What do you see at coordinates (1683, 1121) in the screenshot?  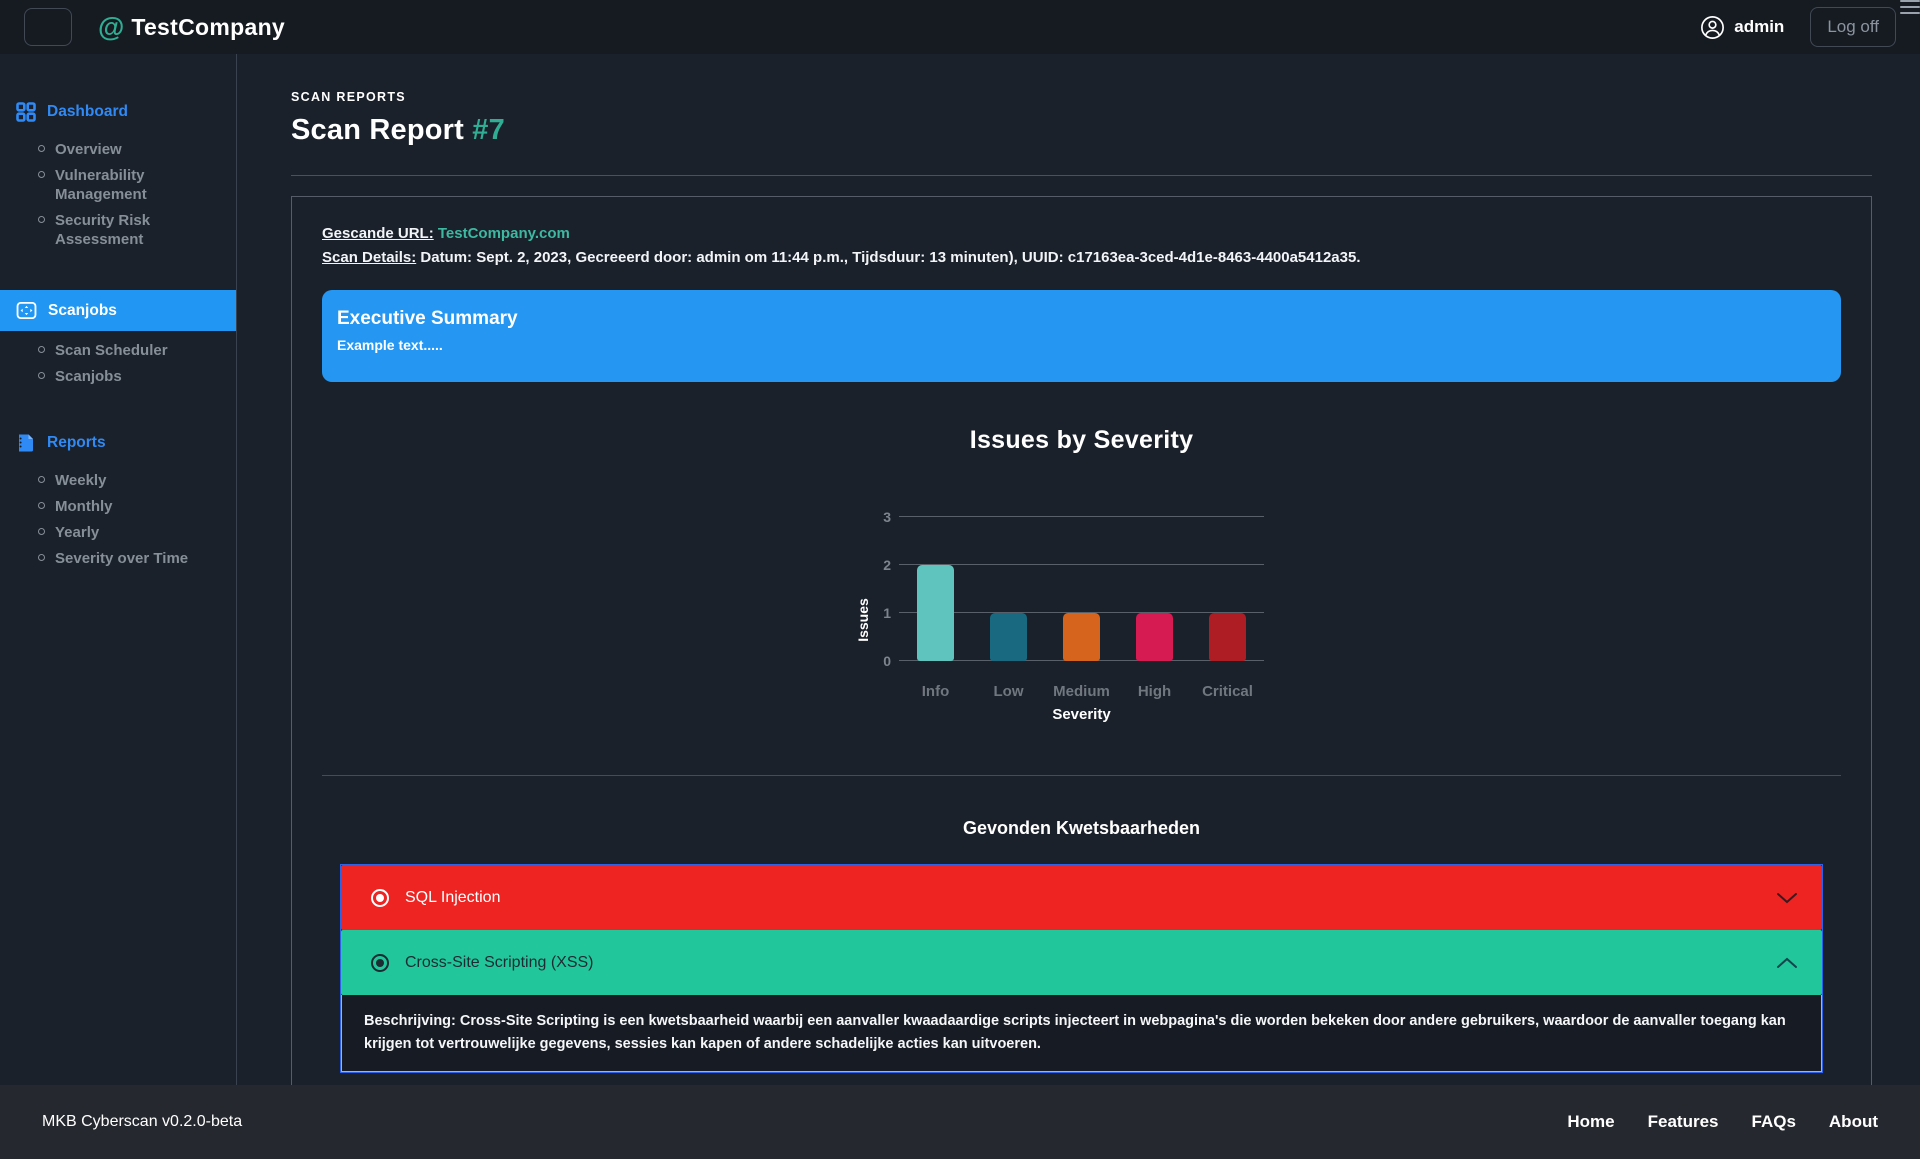 I see `footer-link-features: Features` at bounding box center [1683, 1121].